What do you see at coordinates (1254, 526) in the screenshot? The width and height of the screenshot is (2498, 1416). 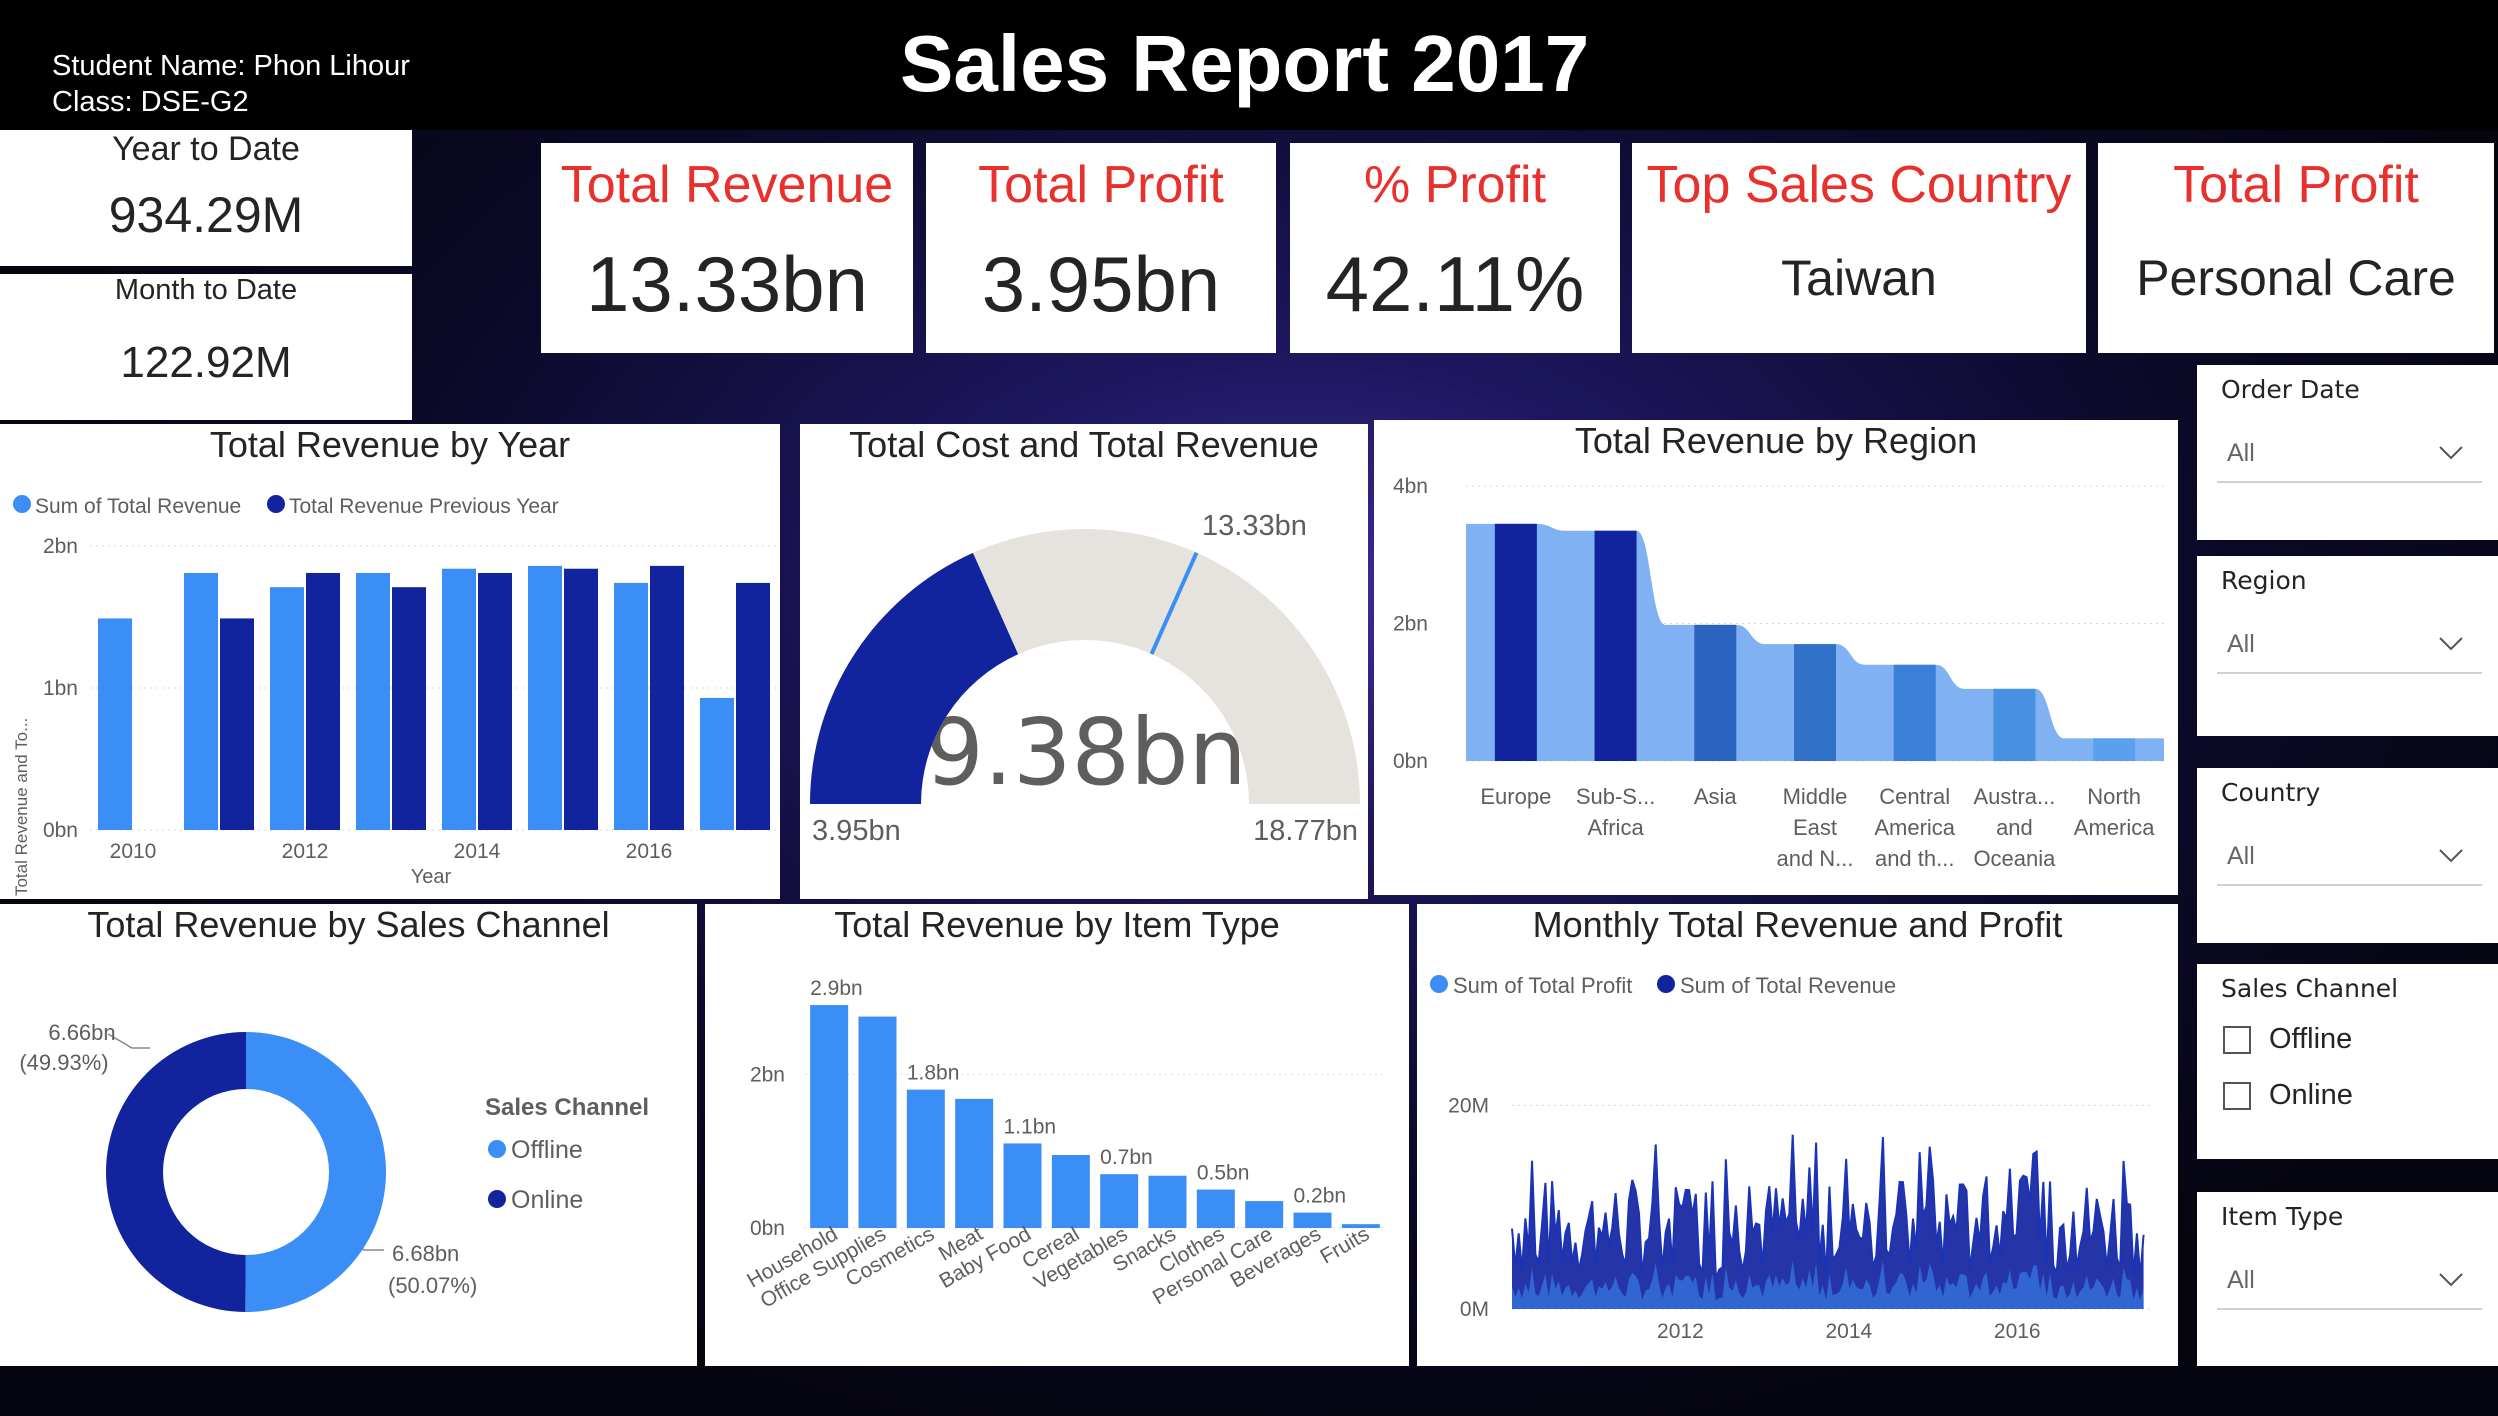 I see `gauge-target-label: 13.33bn` at bounding box center [1254, 526].